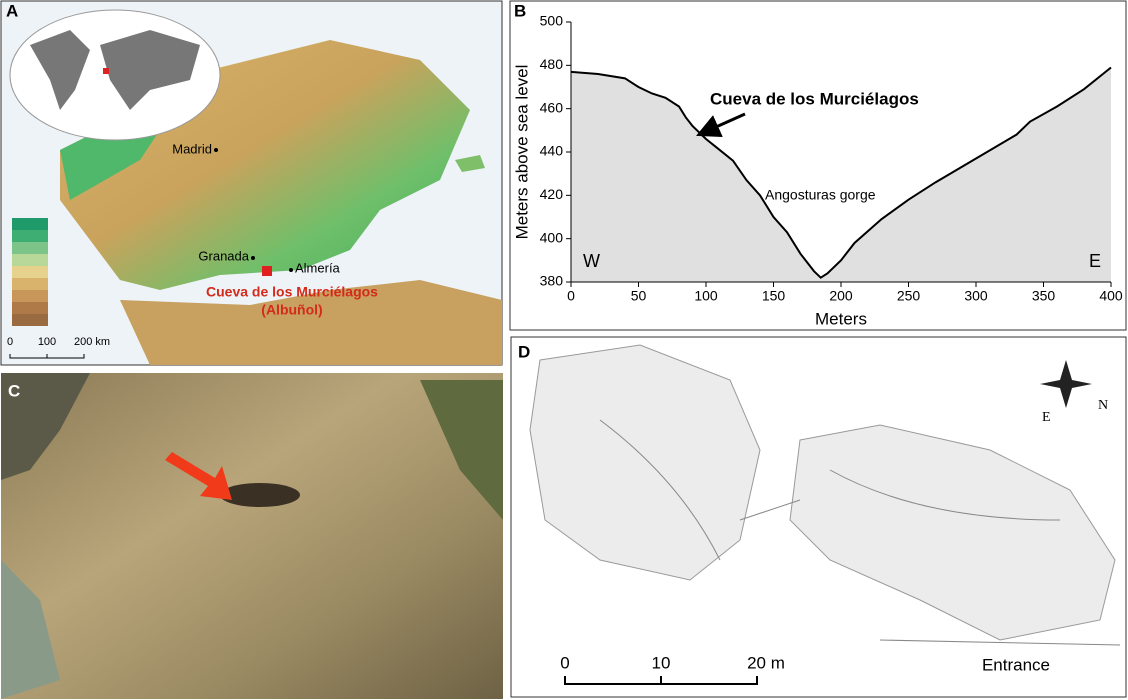 This screenshot has width=1128, height=700. What do you see at coordinates (106, 71) in the screenshot?
I see `globe-marker` at bounding box center [106, 71].